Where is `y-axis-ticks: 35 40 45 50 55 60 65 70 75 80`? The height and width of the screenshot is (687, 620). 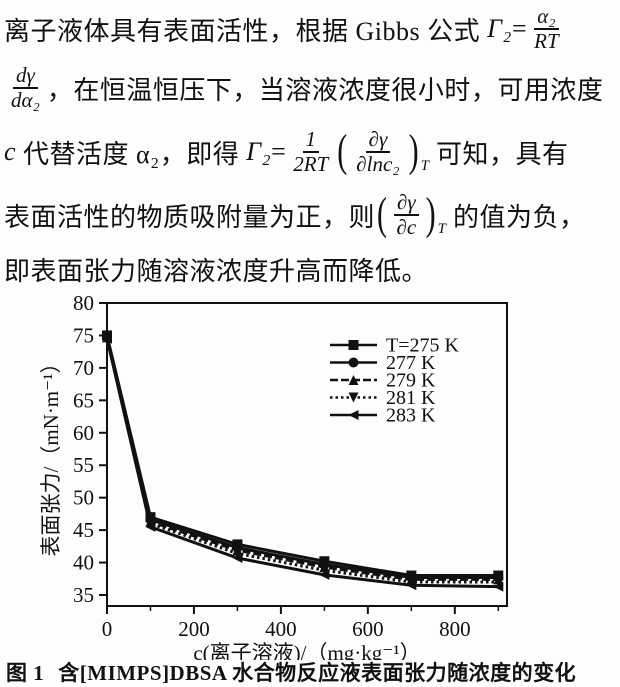
y-axis-ticks: 35 40 45 50 55 60 65 70 75 80 is located at coordinates (90, 449).